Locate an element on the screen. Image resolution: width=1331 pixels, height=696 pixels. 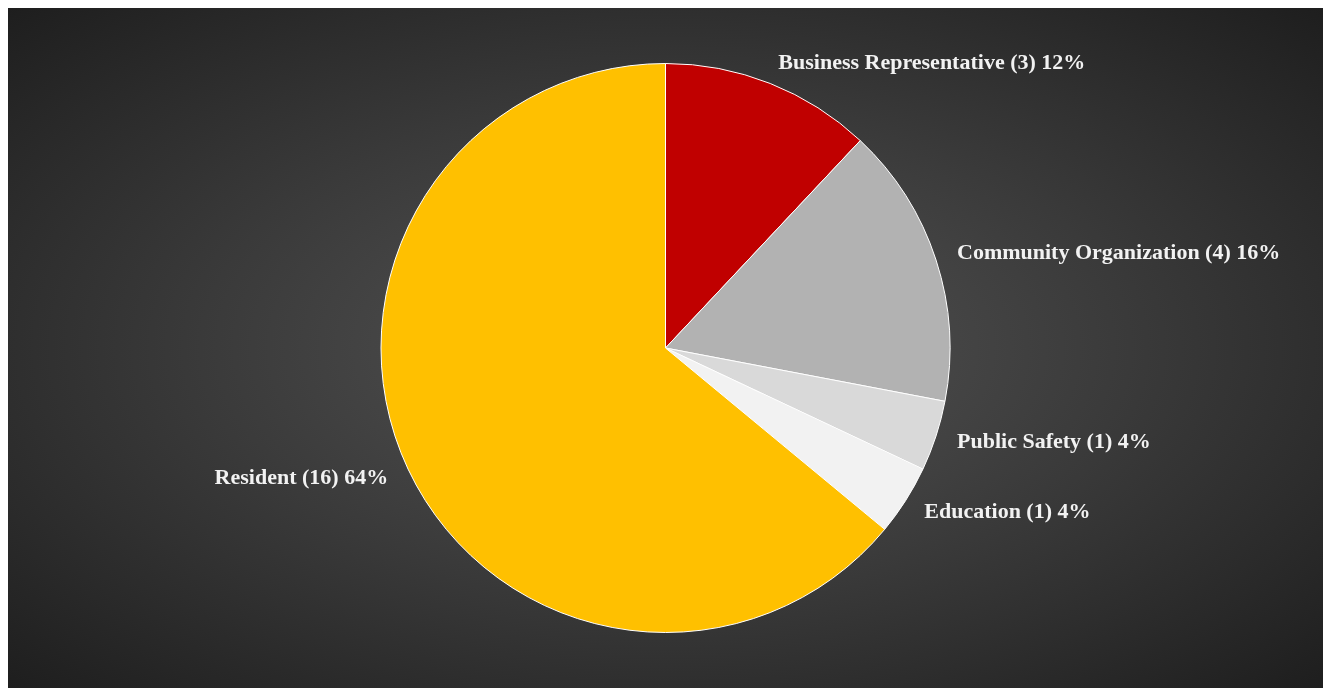
slice-label: Public Safety (1) 4% is located at coordinates (1054, 441).